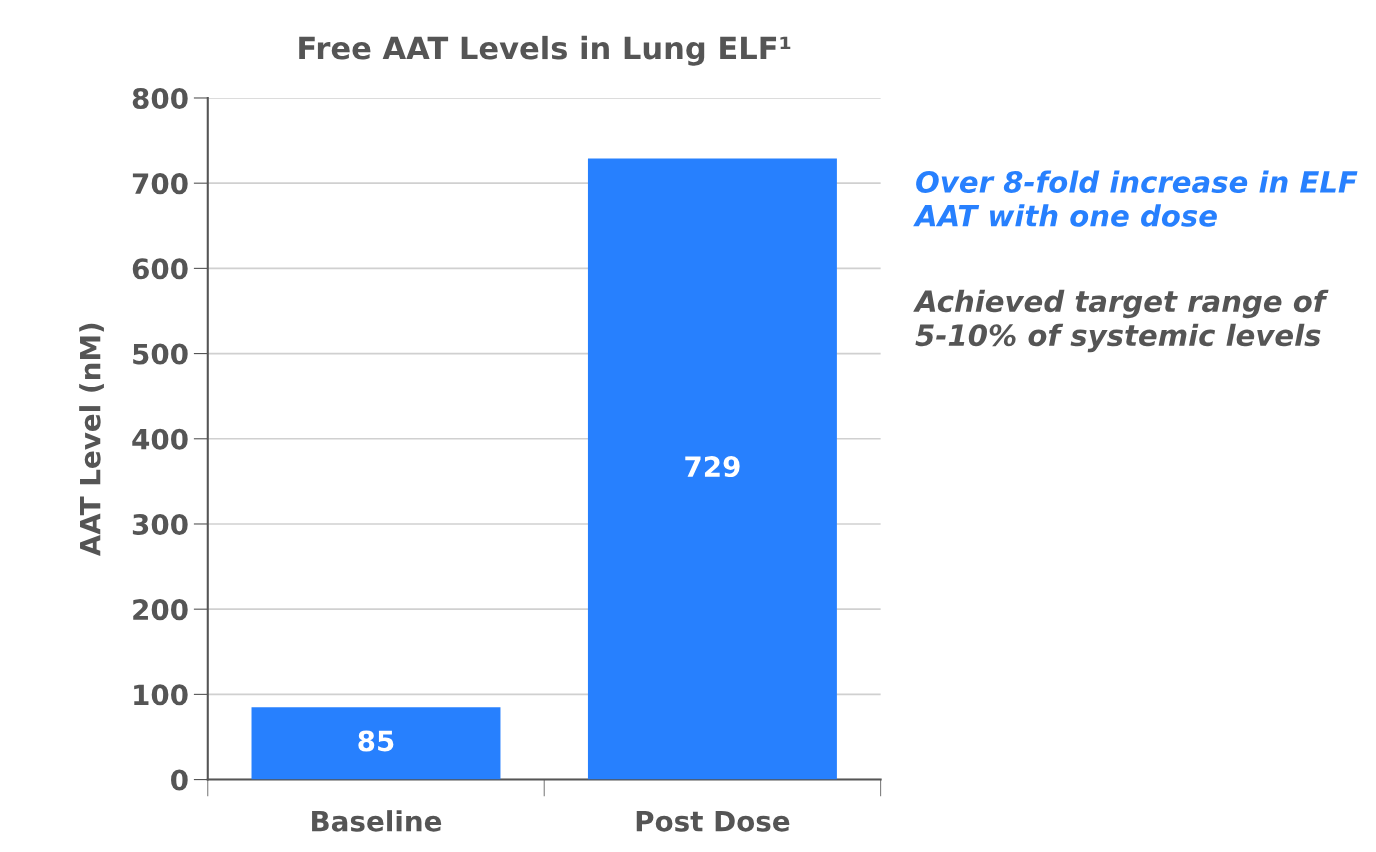 The height and width of the screenshot is (852, 1376). What do you see at coordinates (160, 524) in the screenshot?
I see `y-tick-label: 300` at bounding box center [160, 524].